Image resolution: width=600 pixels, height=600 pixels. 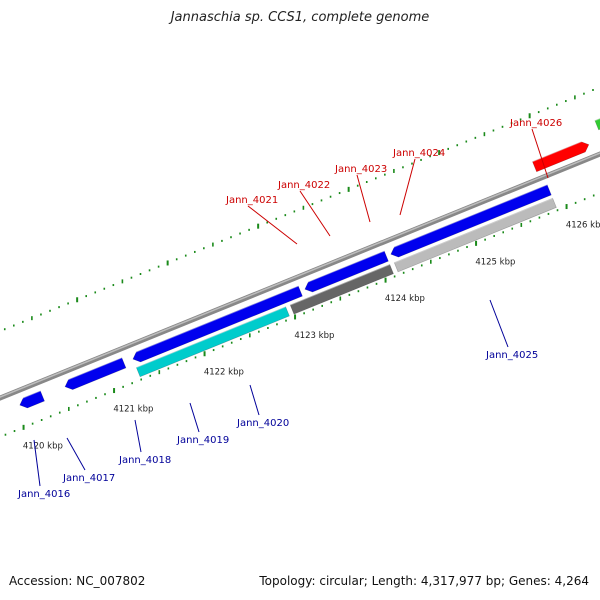 I want to click on gene-label: Jann_4022, so click(x=303, y=185).